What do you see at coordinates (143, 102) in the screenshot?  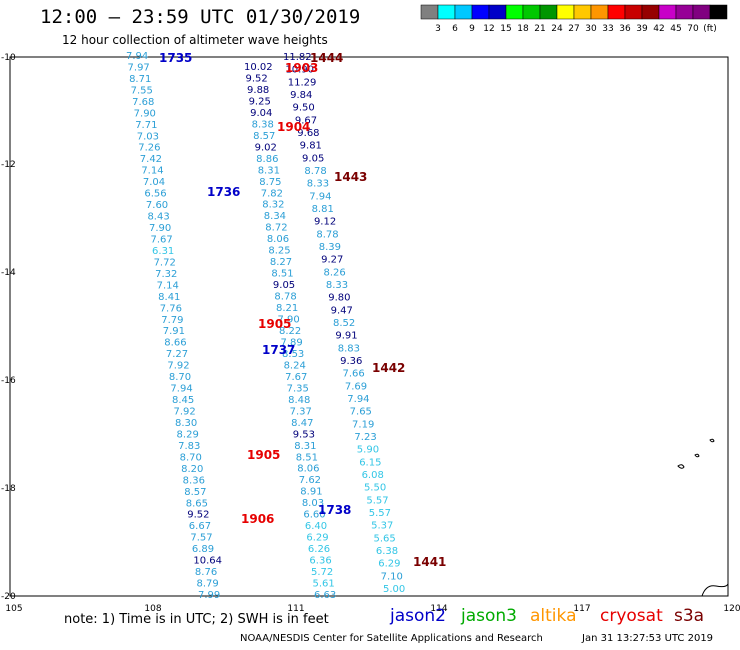 I see `wave-height-value: 7.68` at bounding box center [143, 102].